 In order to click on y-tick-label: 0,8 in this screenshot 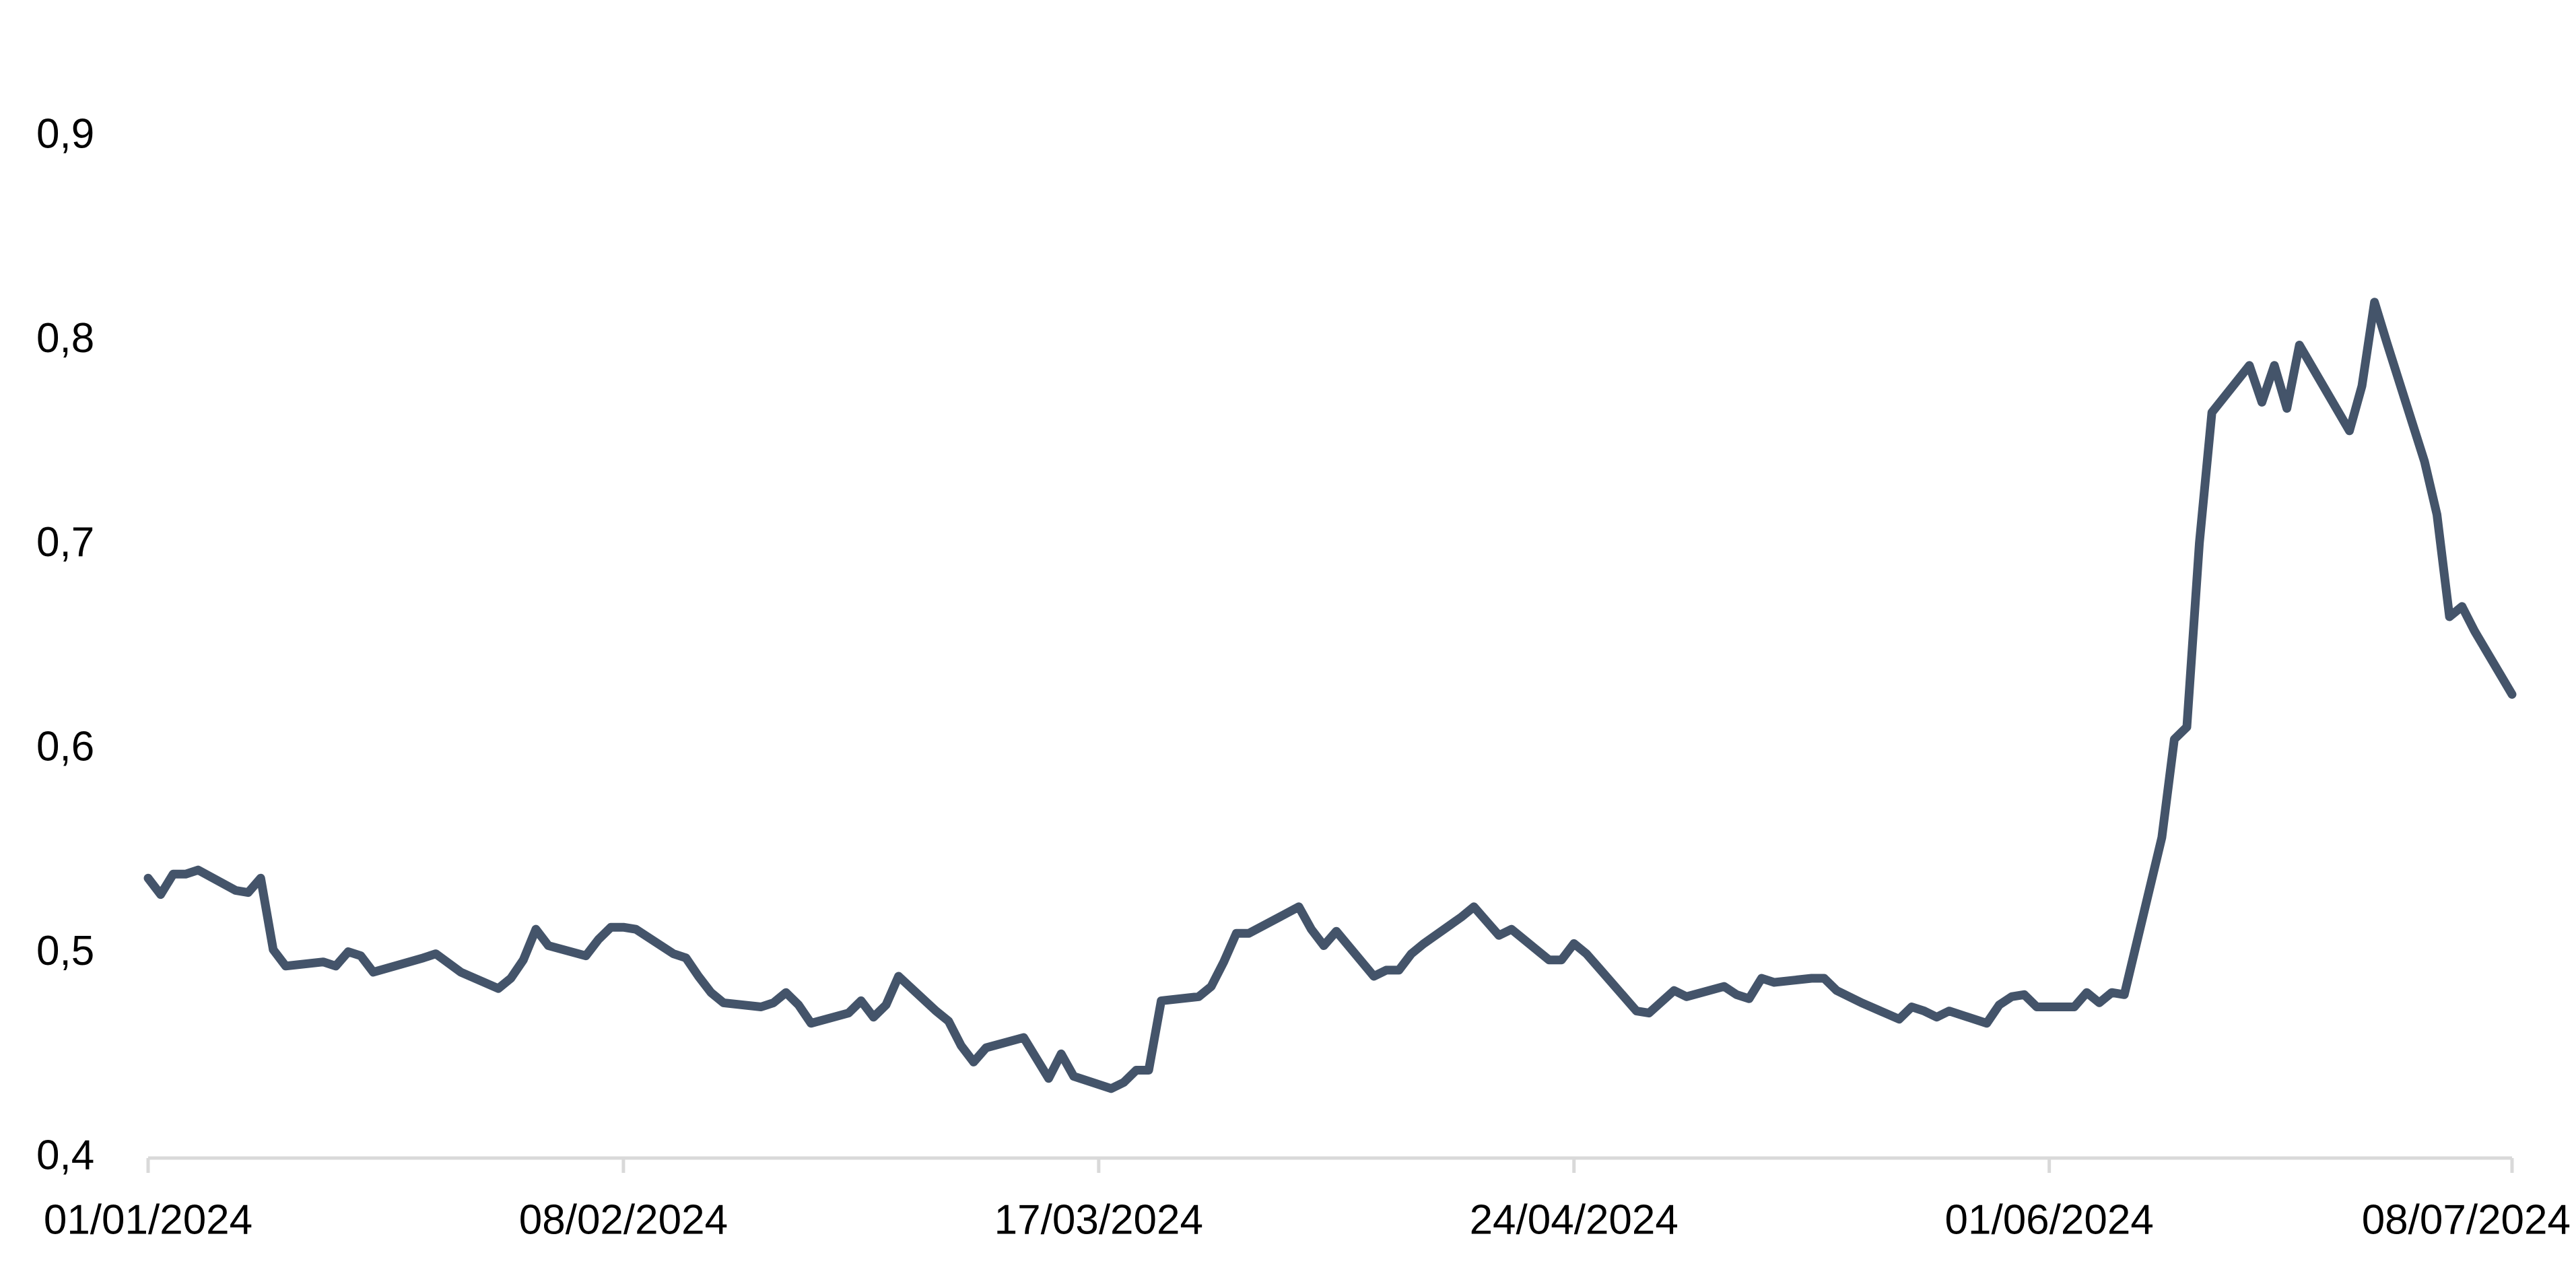, I will do `click(65, 338)`.